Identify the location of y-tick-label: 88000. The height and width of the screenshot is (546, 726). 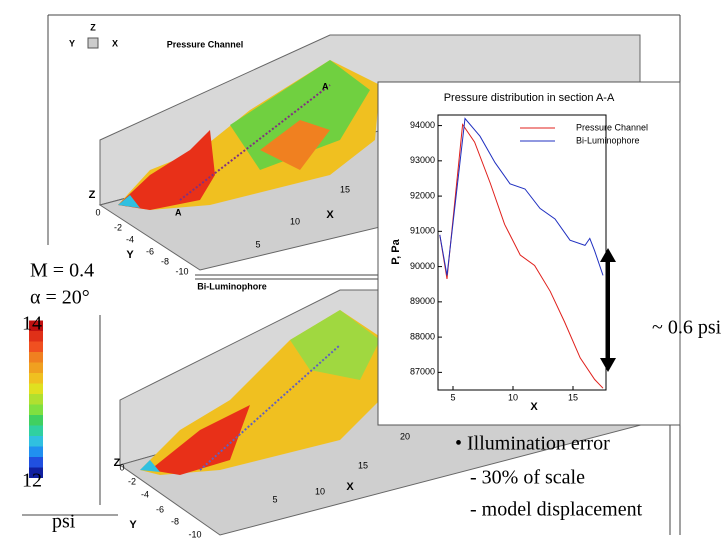
(422, 336).